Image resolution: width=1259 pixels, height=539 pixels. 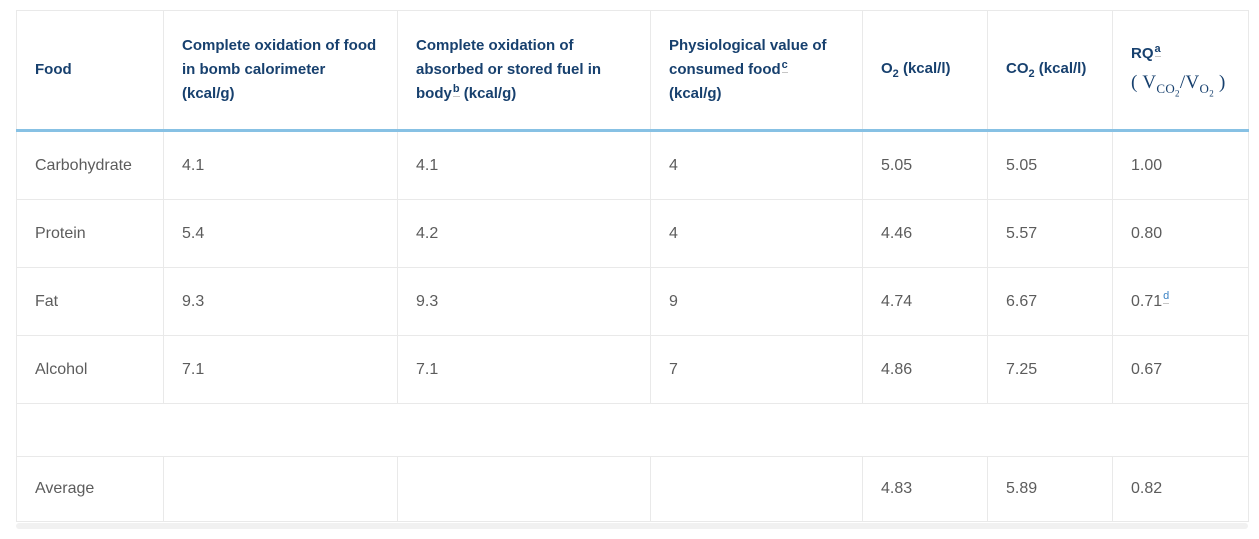 I want to click on cell-value: 4.74, so click(x=897, y=301).